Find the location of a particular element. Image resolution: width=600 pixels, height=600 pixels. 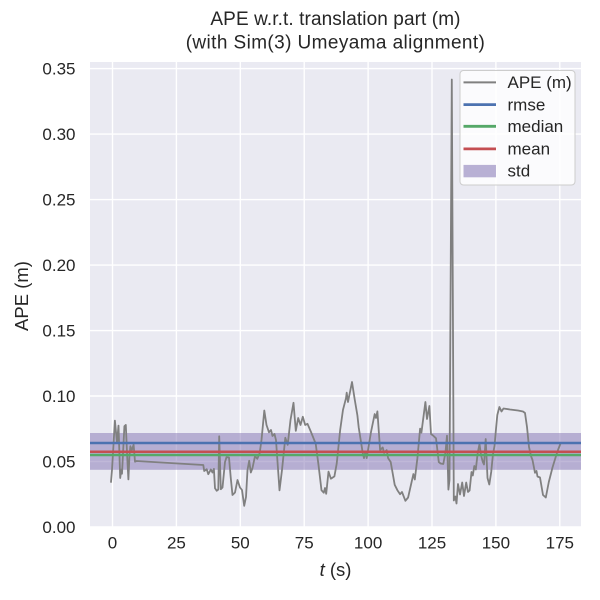

svg-text: t (s) is located at coordinates (336, 569).